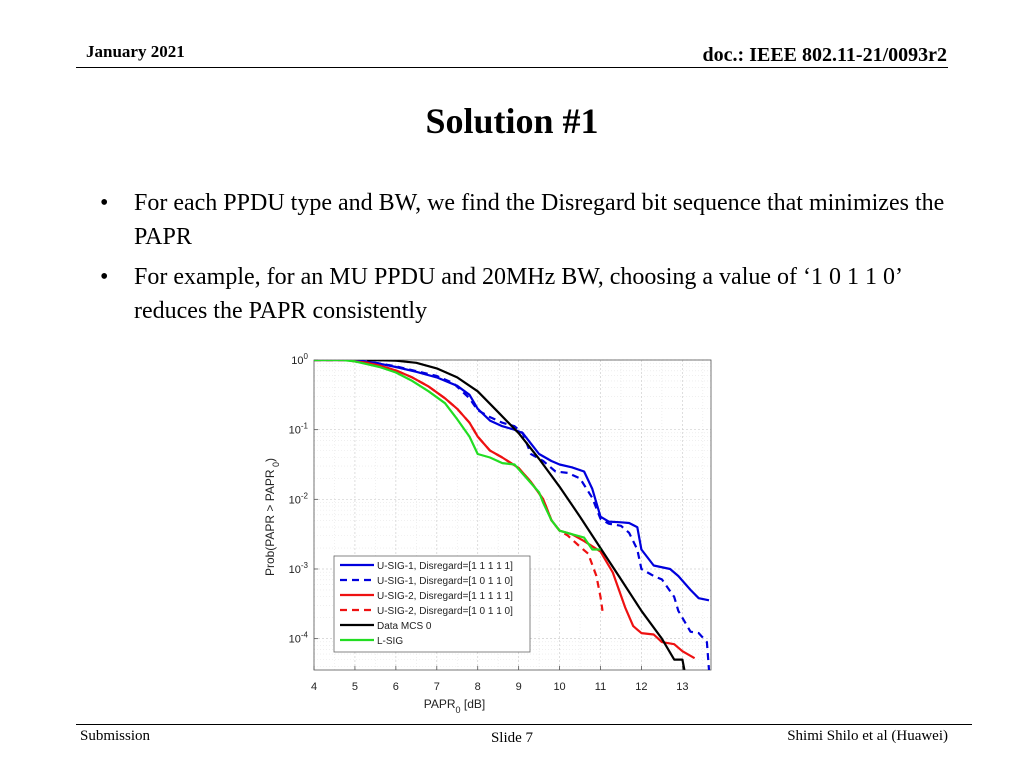 This screenshot has height=768, width=1024. I want to click on y-tick-label: 10⁻⁴, so click(299, 638).